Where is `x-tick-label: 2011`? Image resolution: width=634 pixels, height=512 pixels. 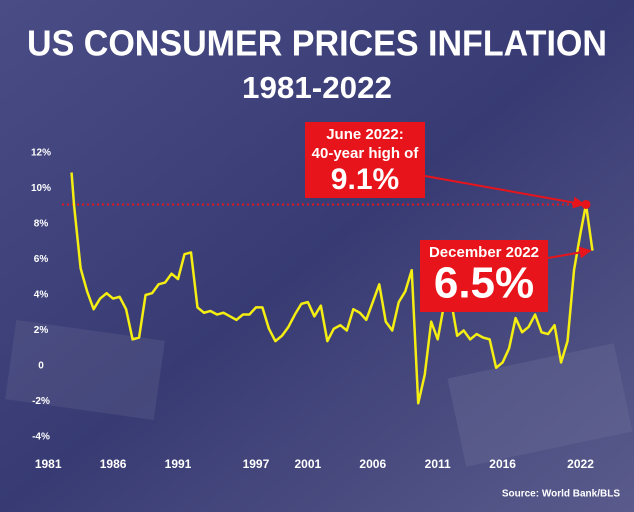
x-tick-label: 2011 is located at coordinates (438, 464).